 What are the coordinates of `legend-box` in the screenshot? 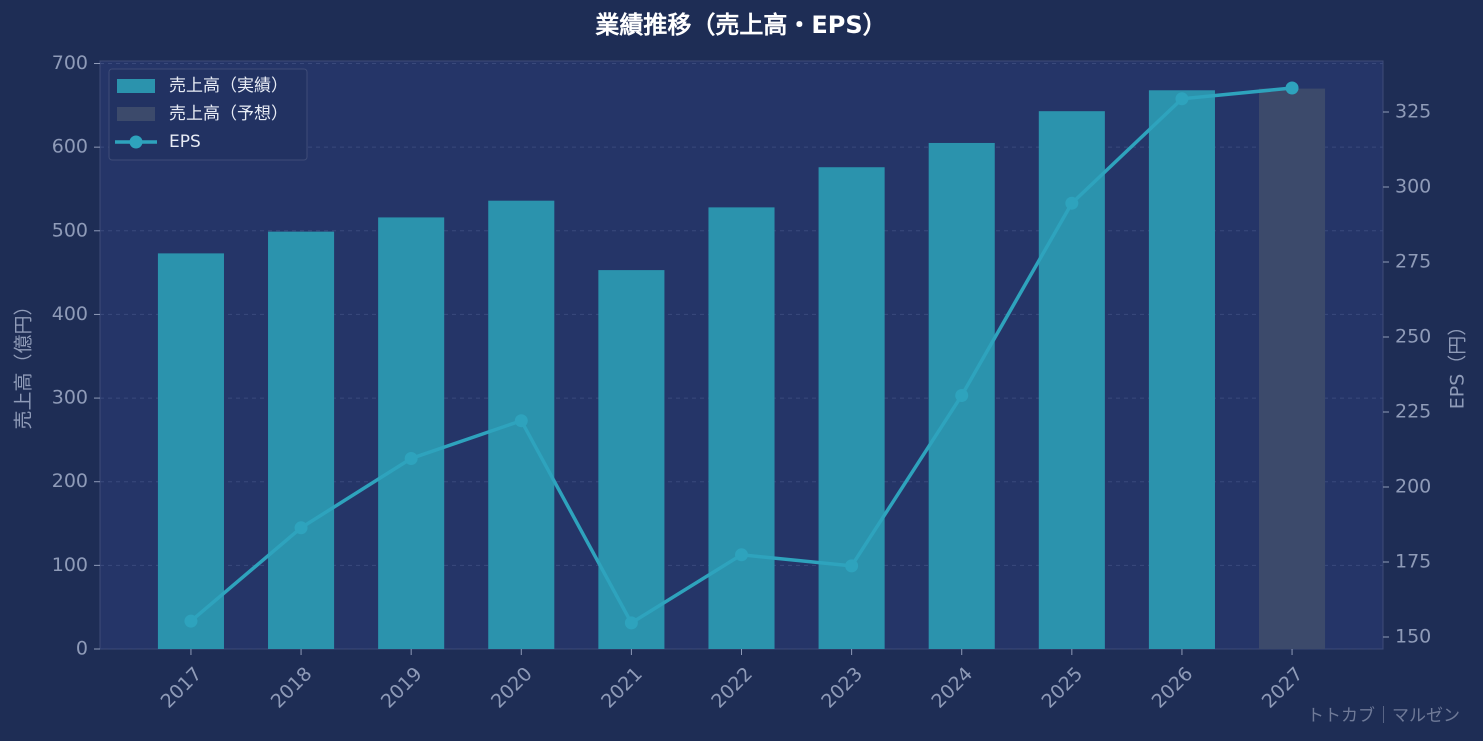 It's located at (208, 114).